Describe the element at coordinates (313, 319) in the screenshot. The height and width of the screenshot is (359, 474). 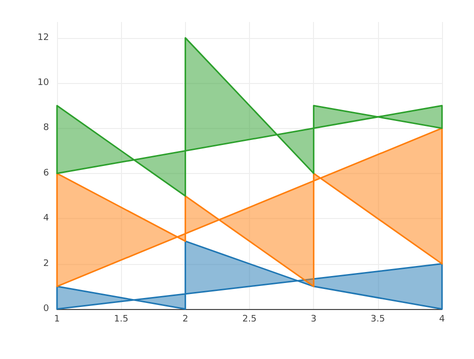
I see `x-tick-label: 3` at that location.